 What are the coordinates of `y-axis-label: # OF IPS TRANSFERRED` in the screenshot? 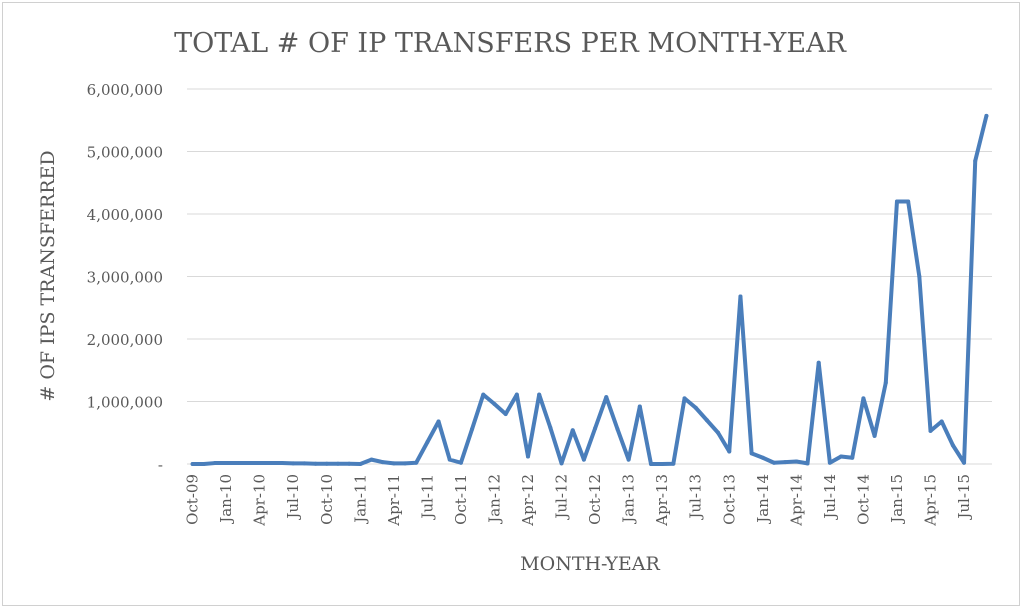 It's located at (48, 275).